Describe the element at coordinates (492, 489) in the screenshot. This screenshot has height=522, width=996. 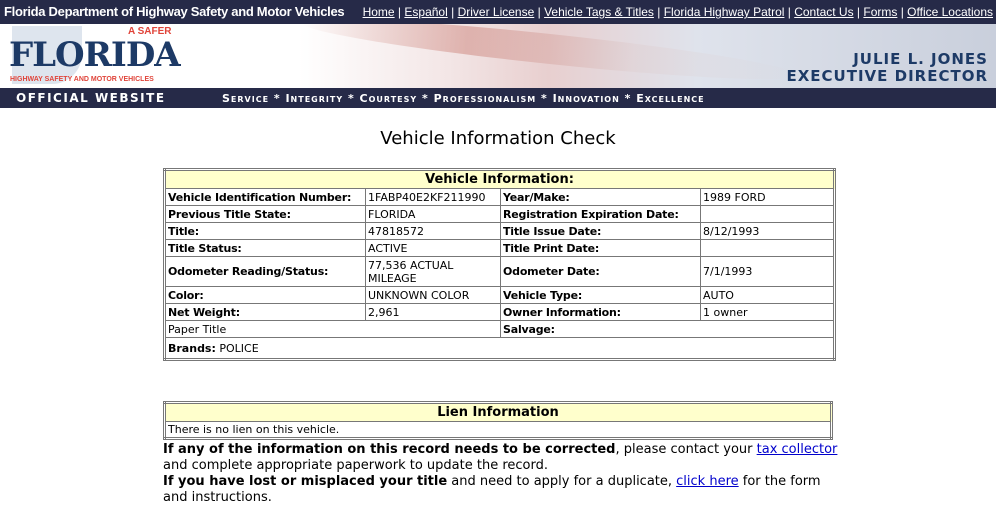
I see `duplicate-end: for the form and instructions.` at that location.